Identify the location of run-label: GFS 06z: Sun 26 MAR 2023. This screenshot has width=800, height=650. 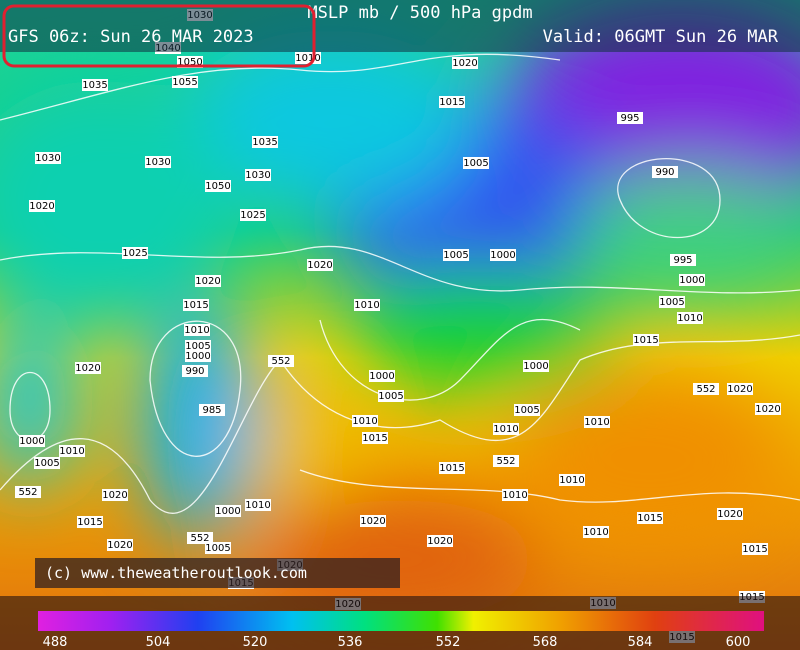
(131, 37).